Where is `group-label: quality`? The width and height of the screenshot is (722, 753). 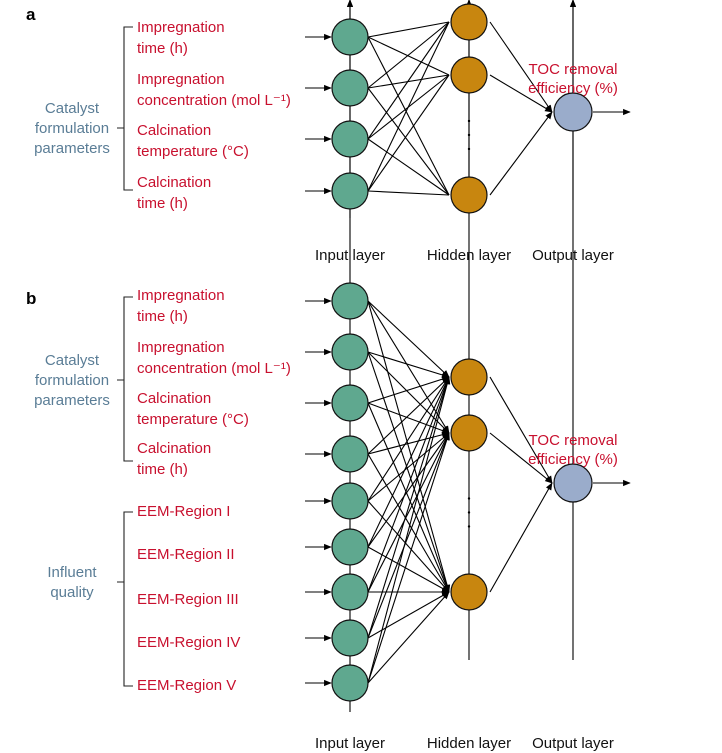 group-label: quality is located at coordinates (72, 592).